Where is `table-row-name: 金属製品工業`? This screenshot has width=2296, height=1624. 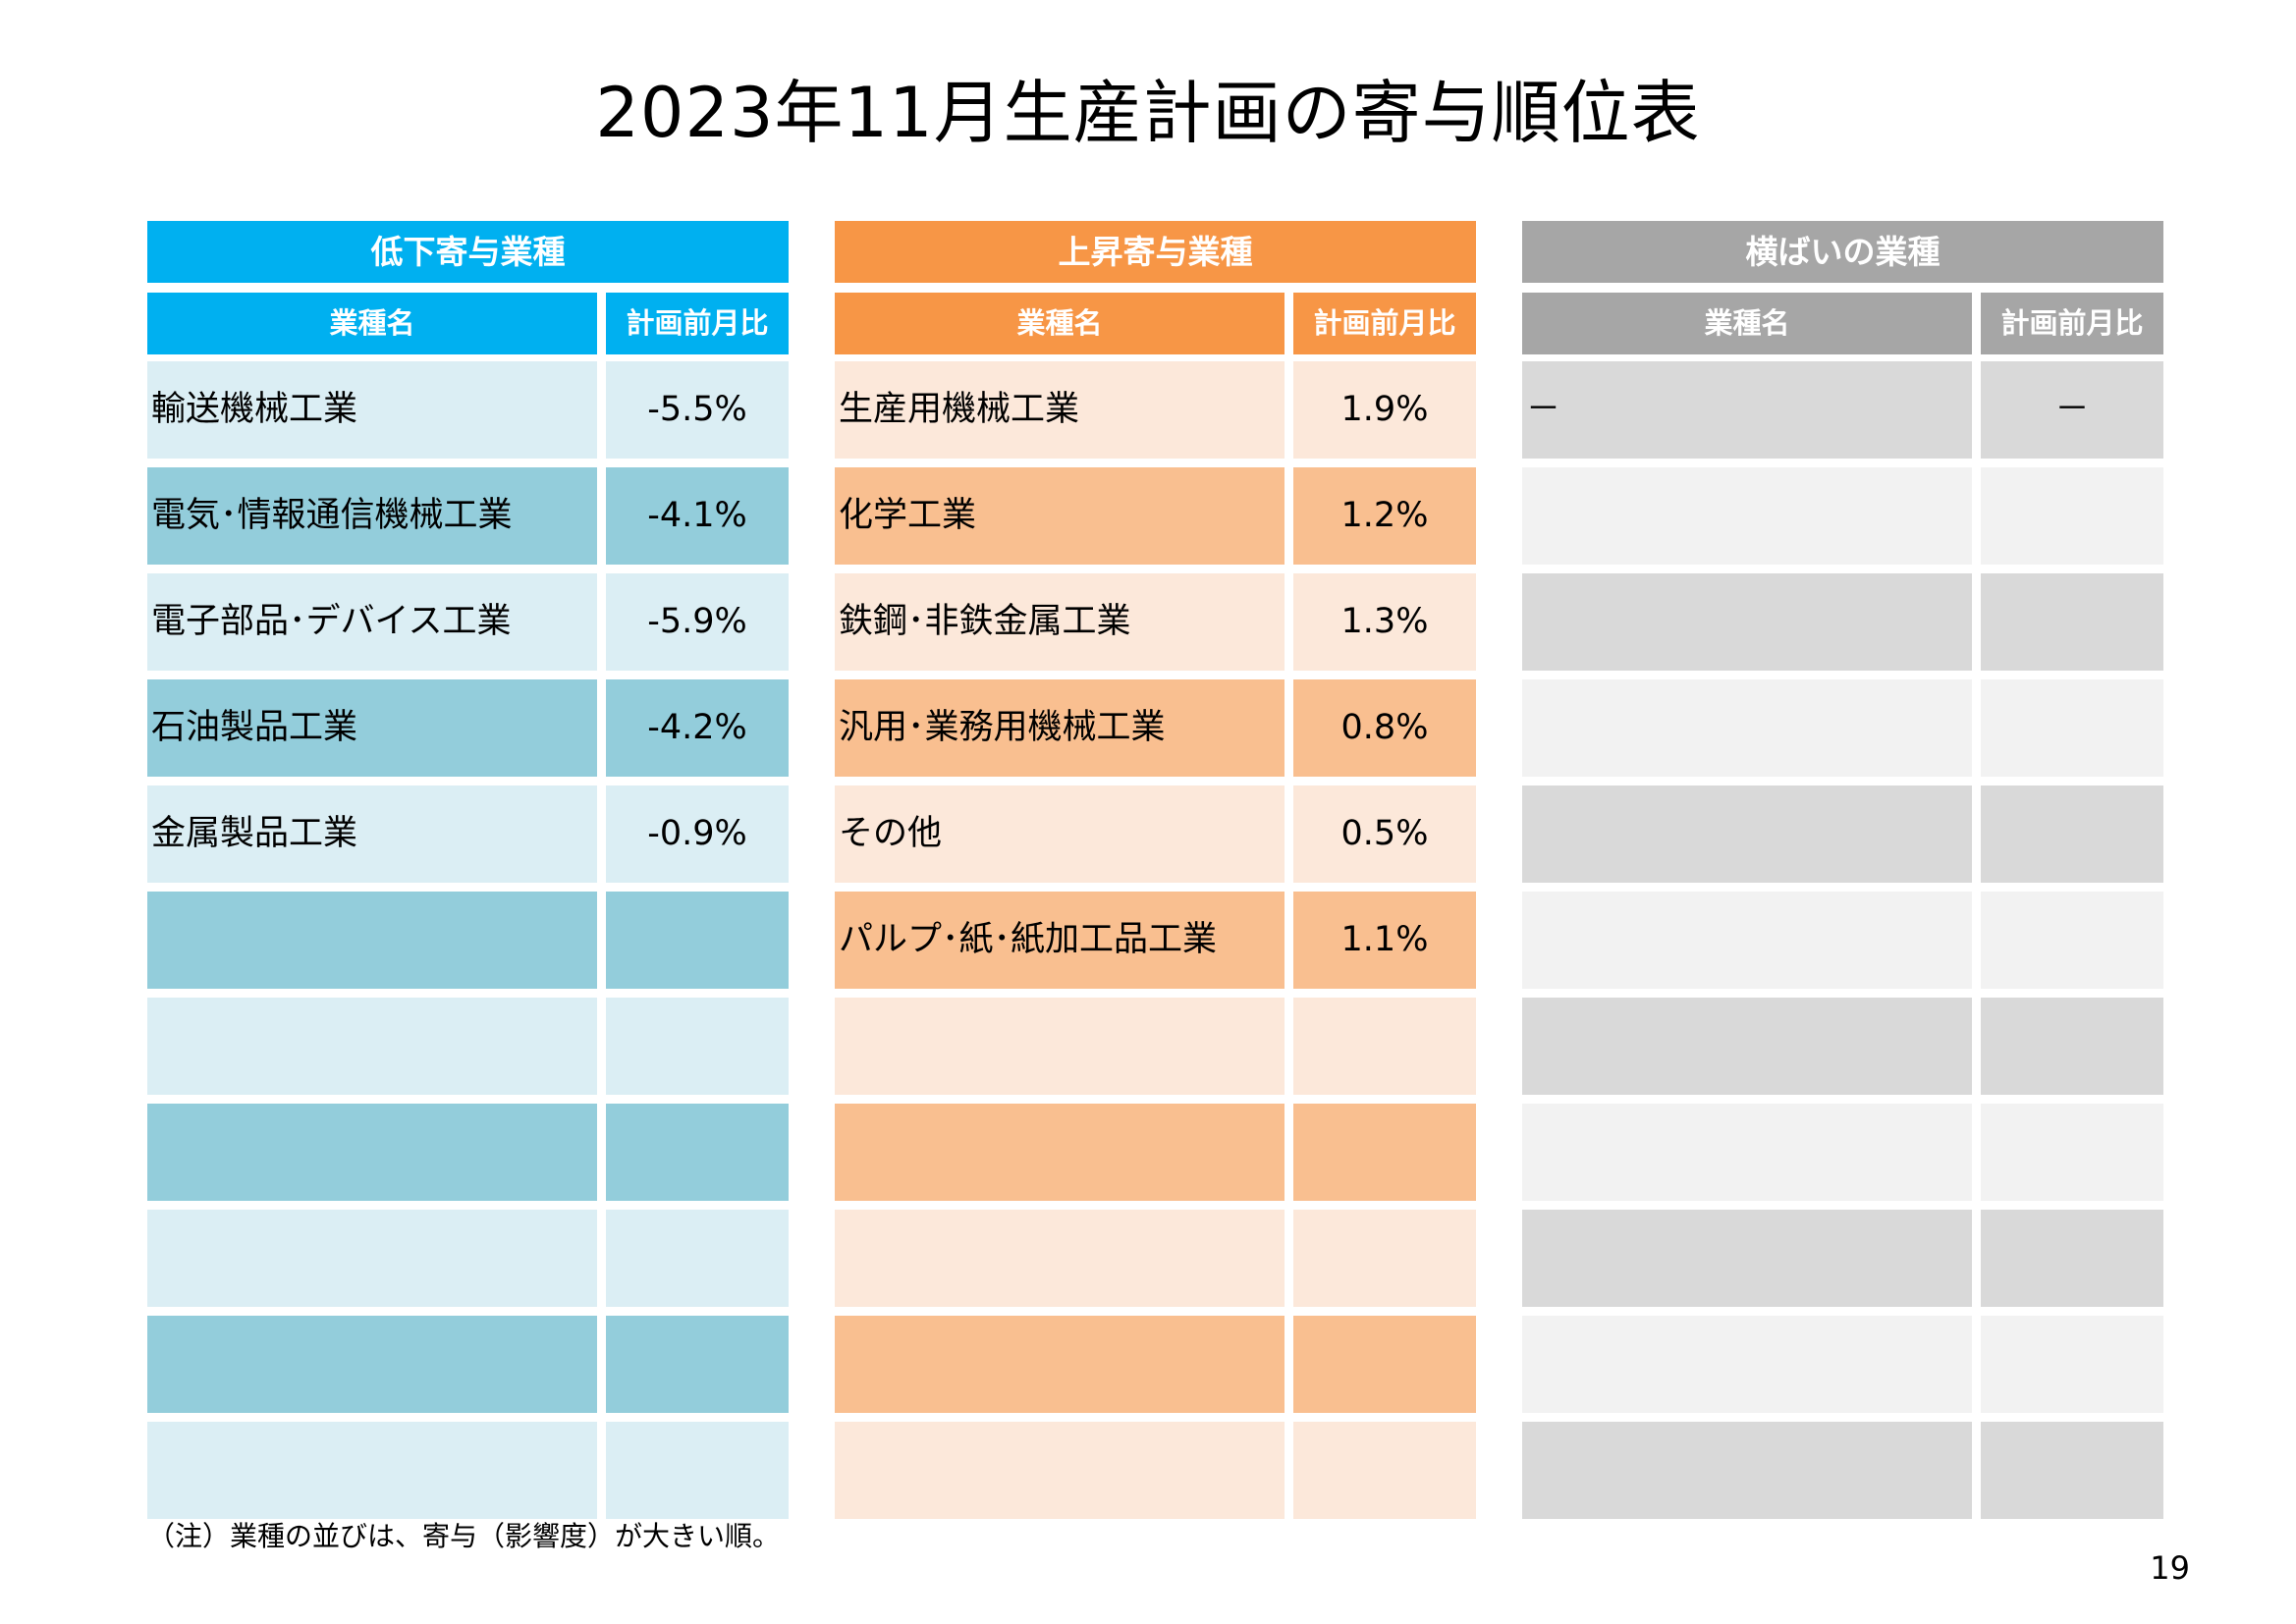
table-row-name: 金属製品工業 is located at coordinates (372, 834).